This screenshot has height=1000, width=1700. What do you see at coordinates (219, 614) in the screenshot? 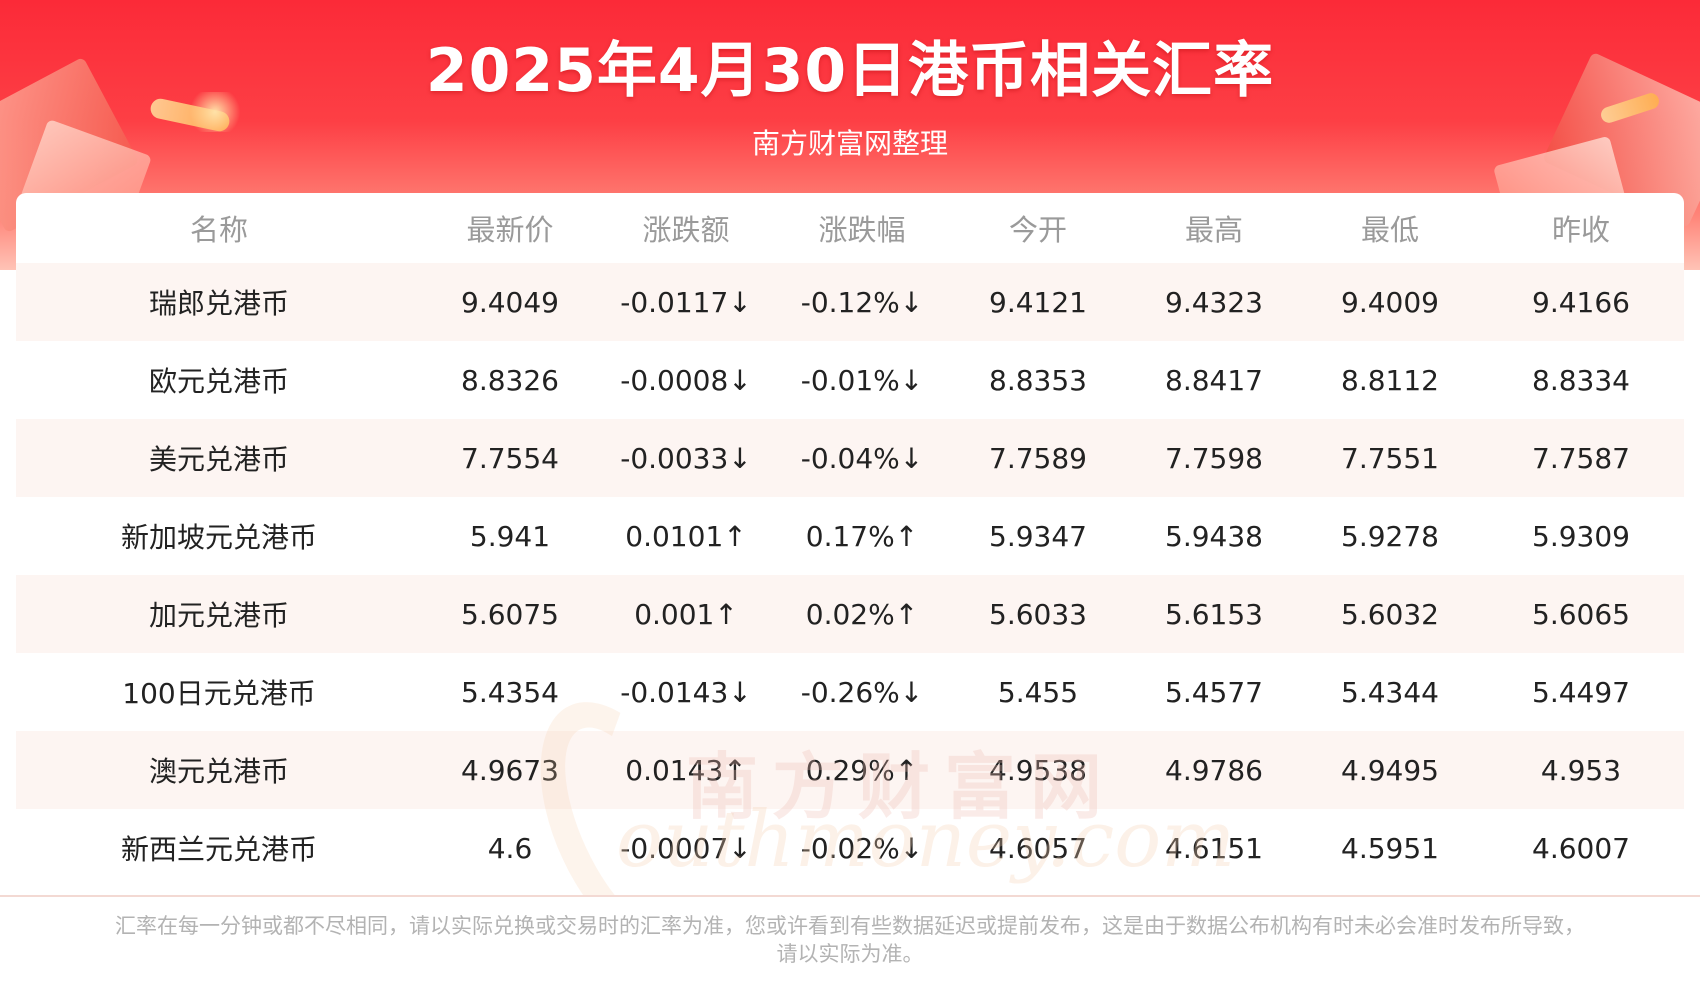
I see `cell-name: 加元兑港币` at bounding box center [219, 614].